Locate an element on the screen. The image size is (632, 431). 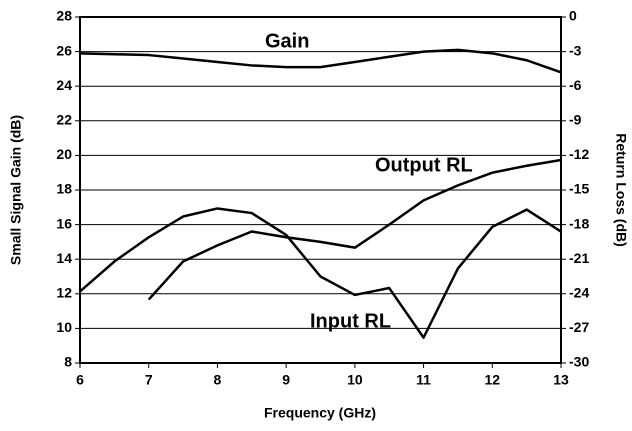
y2-tick-label: 0 is located at coordinates (573, 16).